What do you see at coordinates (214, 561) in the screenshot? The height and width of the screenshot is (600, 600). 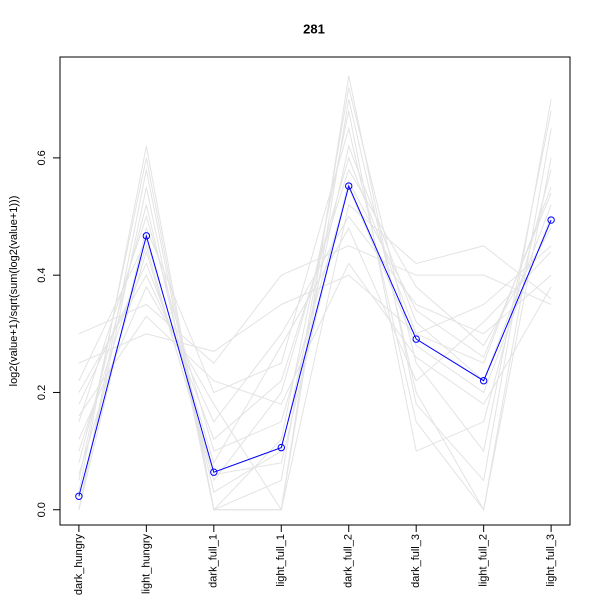 I see `x-tick-label: dark_full_1` at bounding box center [214, 561].